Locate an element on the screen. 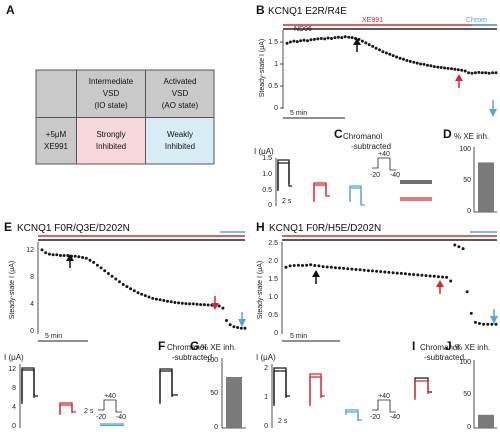  j-bar is located at coordinates (486, 421).